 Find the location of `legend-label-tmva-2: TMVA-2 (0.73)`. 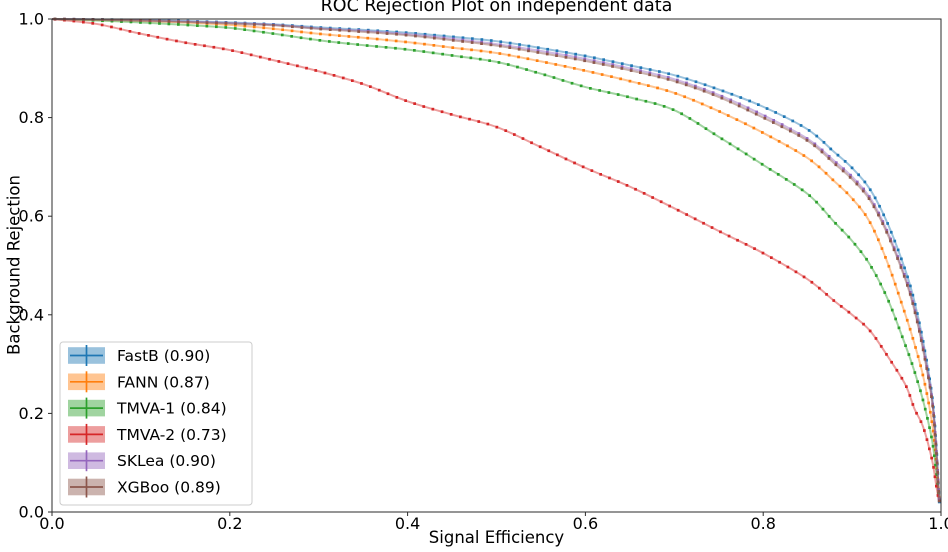

legend-label-tmva-2: TMVA-2 (0.73) is located at coordinates (171, 435).